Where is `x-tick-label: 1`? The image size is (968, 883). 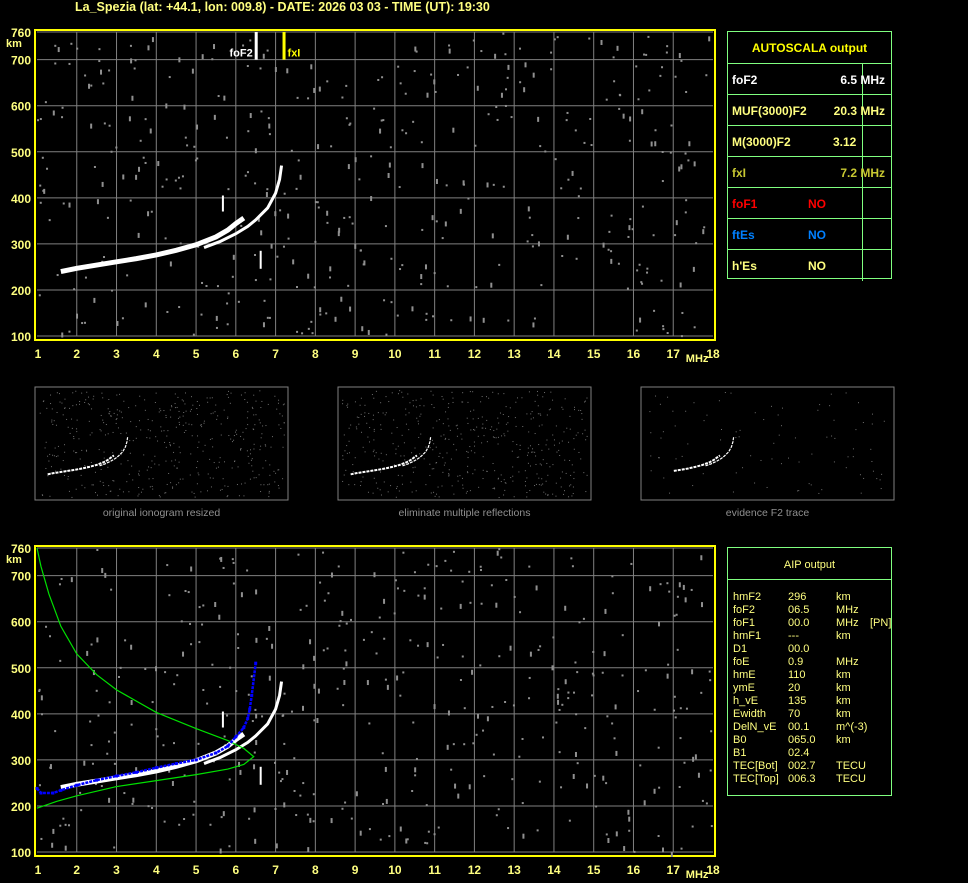 x-tick-label: 1 is located at coordinates (38, 354).